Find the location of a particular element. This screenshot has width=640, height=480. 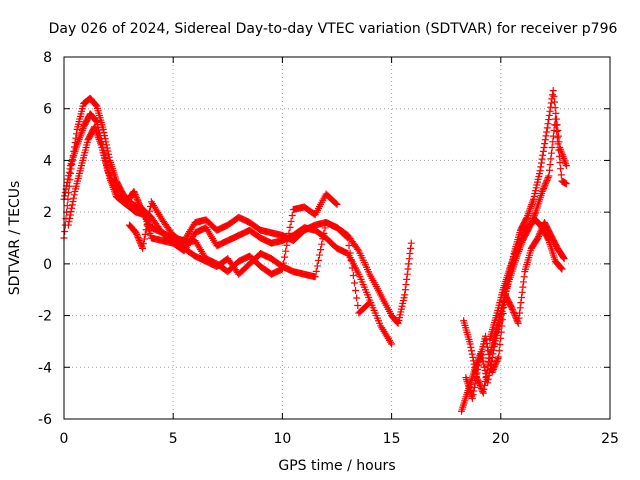

y-tick-label: 0 is located at coordinates (47, 265).